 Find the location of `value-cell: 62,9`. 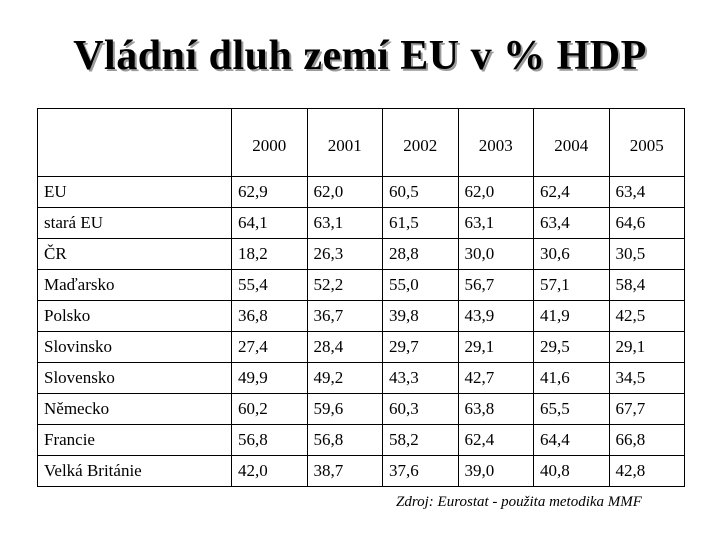

value-cell: 62,9 is located at coordinates (269, 192).